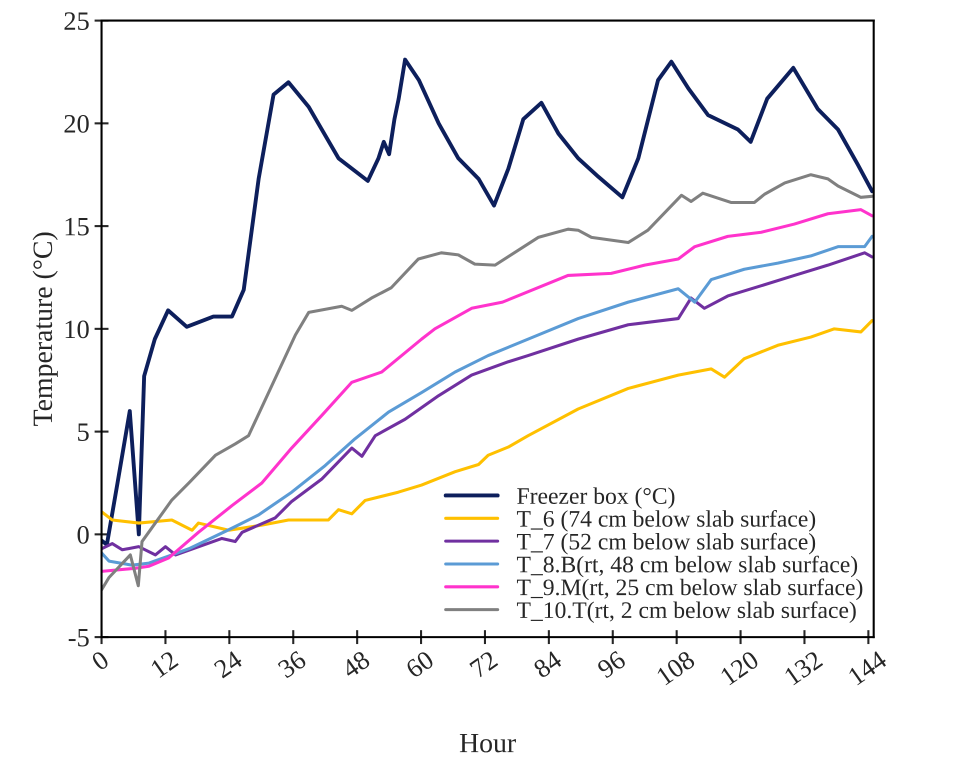  What do you see at coordinates (689, 589) in the screenshot?
I see `legend-label: T_9.M(rt, 25 cm below slab surface)` at bounding box center [689, 589].